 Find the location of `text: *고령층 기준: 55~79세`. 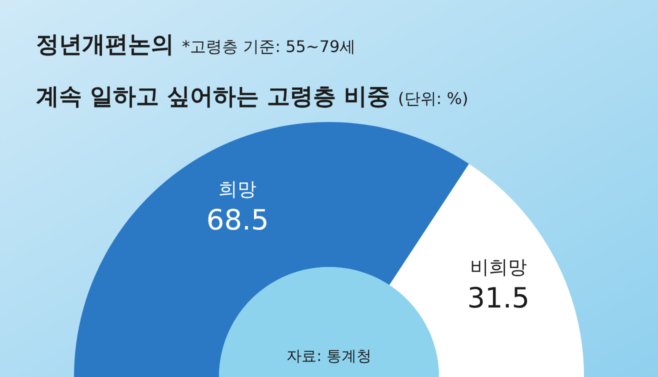

text: *고령층 기준: 55~79세 is located at coordinates (269, 46).